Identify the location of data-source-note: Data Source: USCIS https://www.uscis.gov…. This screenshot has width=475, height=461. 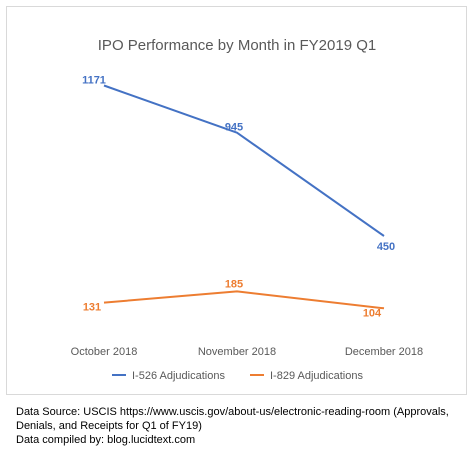
(243, 426).